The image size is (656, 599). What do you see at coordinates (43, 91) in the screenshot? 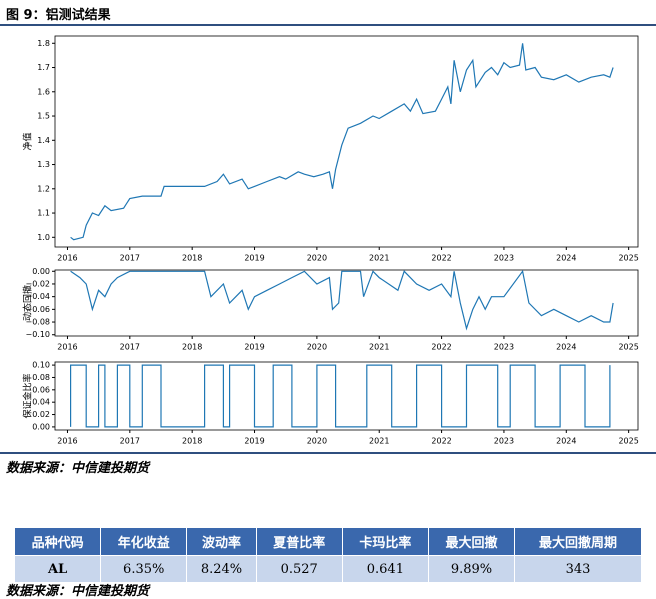
I see `y-tick-label: 1.6` at bounding box center [43, 91].